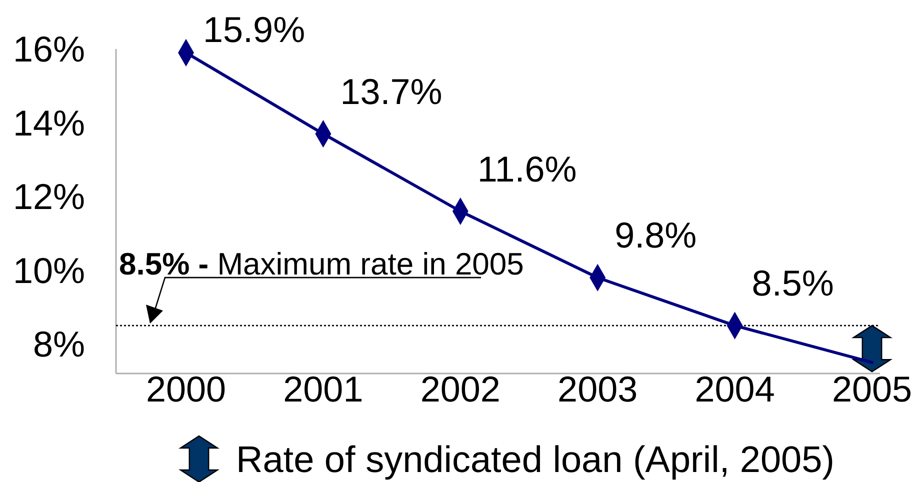  Describe the element at coordinates (323, 389) in the screenshot. I see `x-tick-label: 2001` at that location.